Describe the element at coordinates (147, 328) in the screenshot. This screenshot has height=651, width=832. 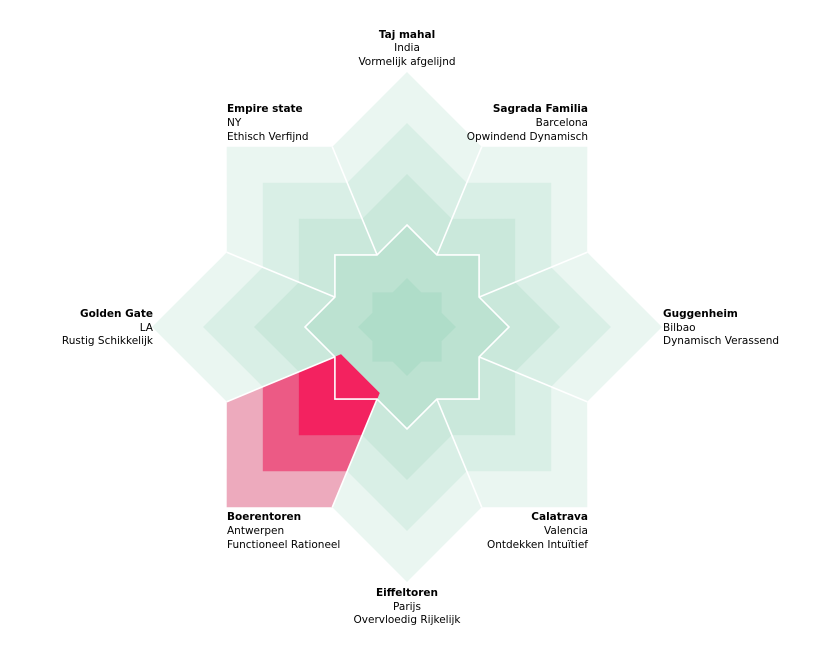
I see `label-city: LA` at that location.